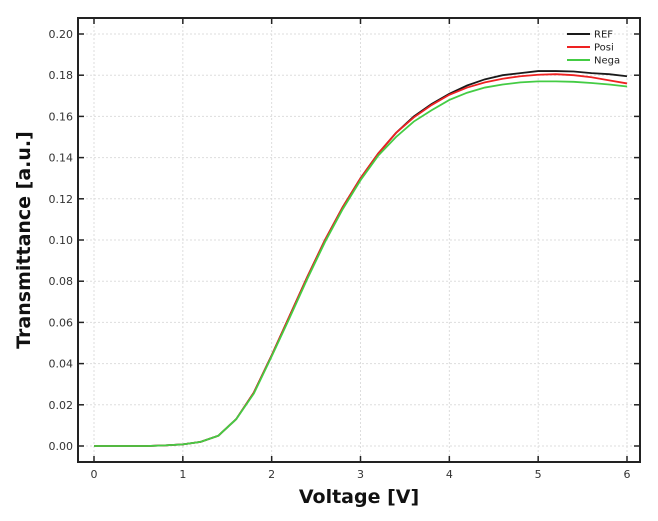 This screenshot has width=658, height=521. Describe the element at coordinates (61, 322) in the screenshot. I see `y-tick-label: 0.06` at that location.